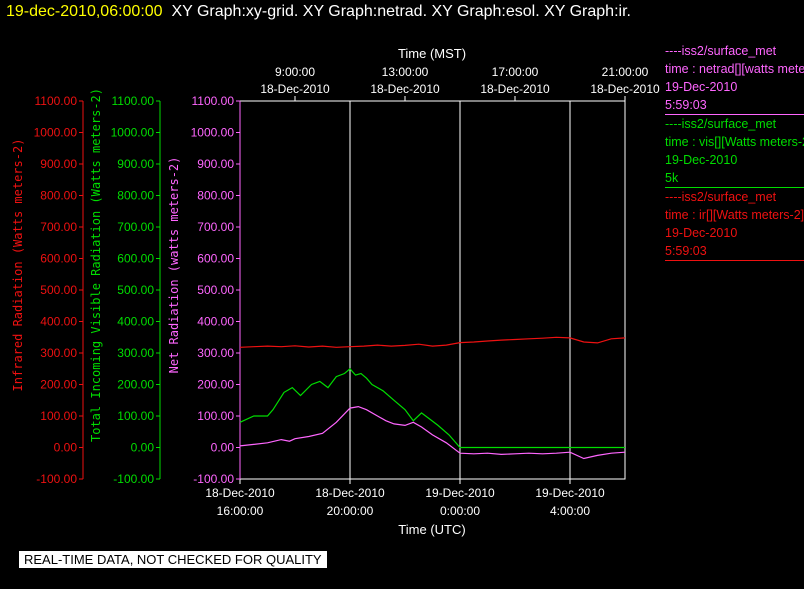  I want to click on y-tick-label-vis: 800.00, so click(135, 196).